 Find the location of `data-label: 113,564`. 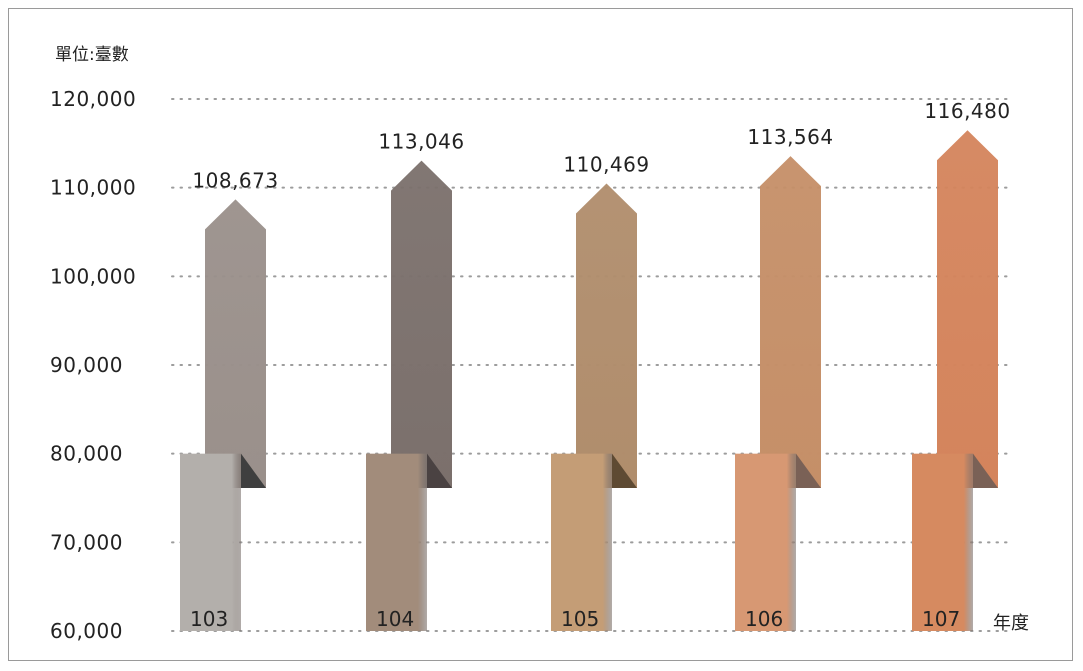

data-label: 113,564 is located at coordinates (790, 137).